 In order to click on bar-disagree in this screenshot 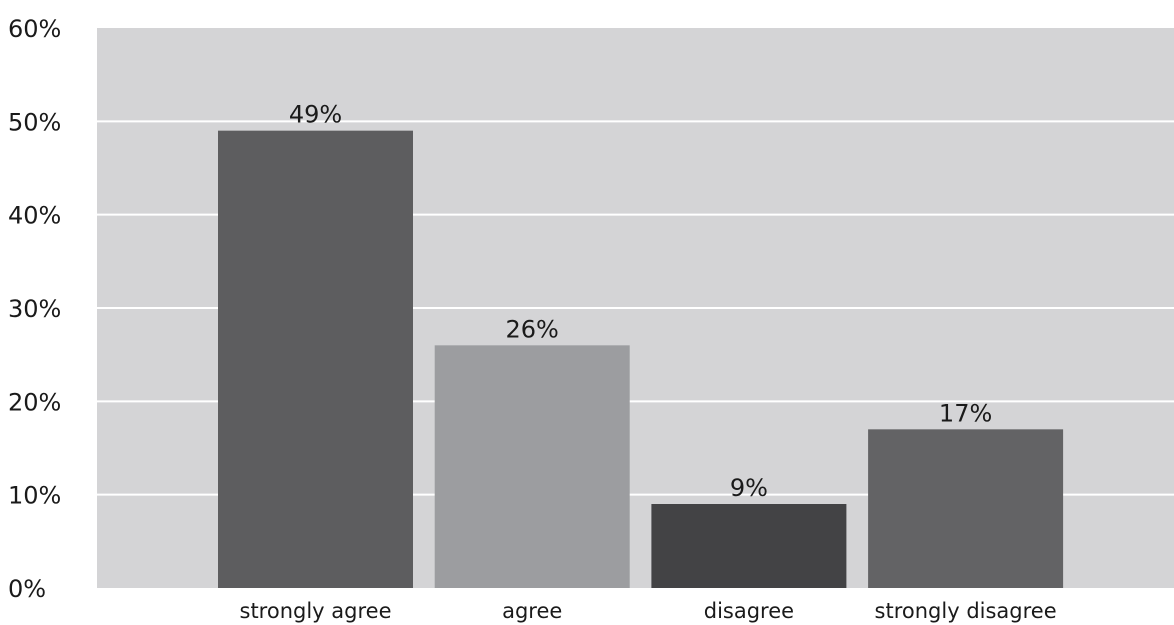, I will do `click(749, 546)`.